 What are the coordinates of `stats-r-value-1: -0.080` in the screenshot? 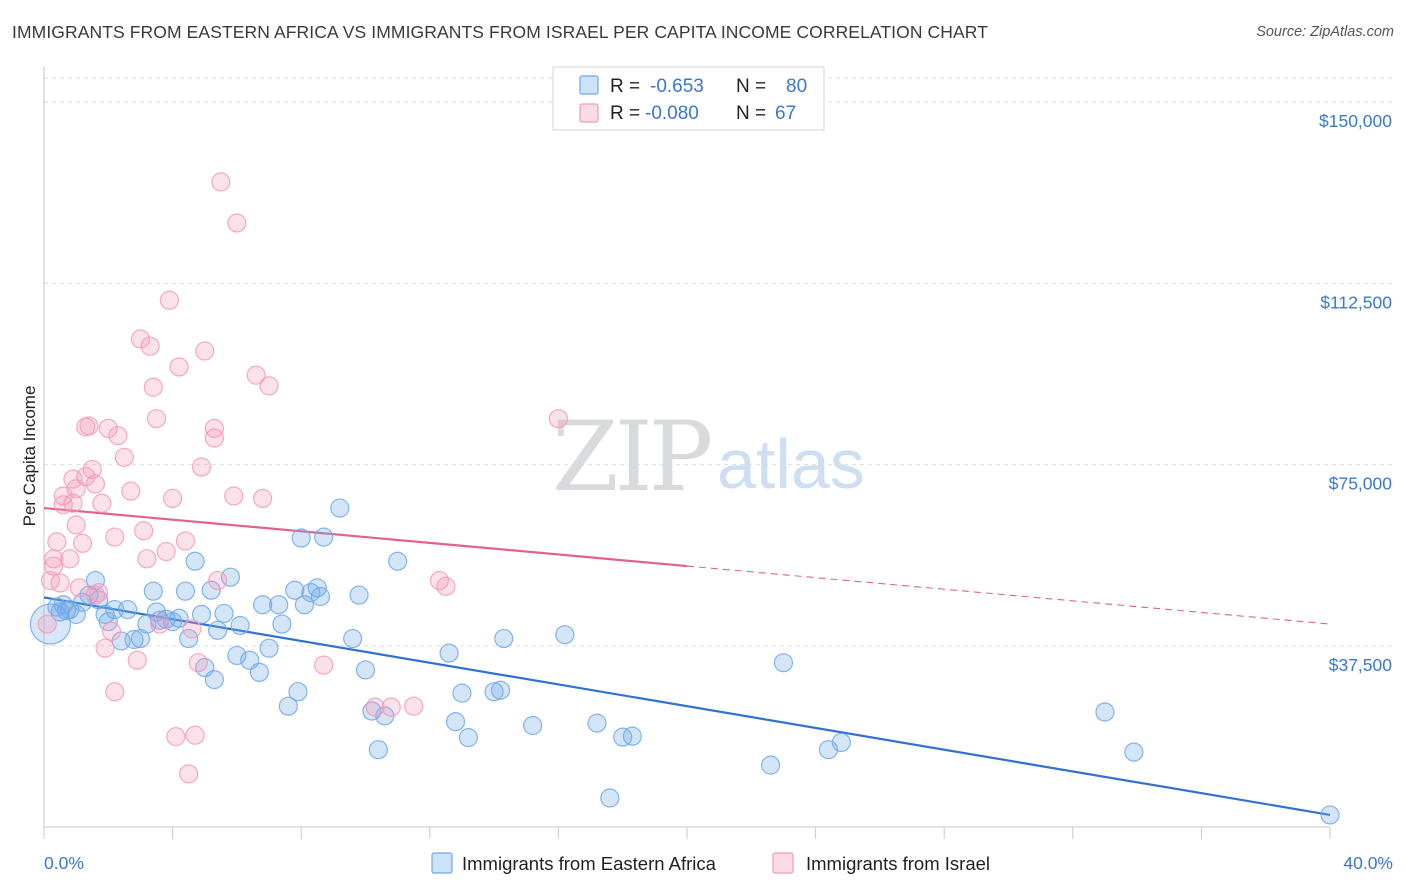 It's located at (672, 113).